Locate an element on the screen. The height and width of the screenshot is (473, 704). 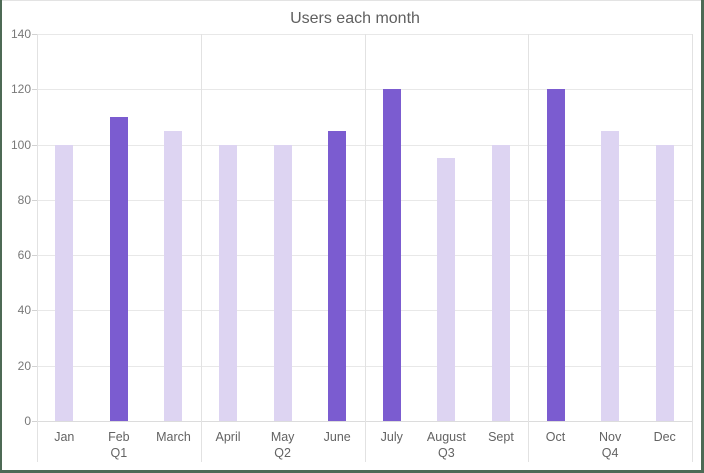
quarter-label-q2: Q2 is located at coordinates (282, 453).